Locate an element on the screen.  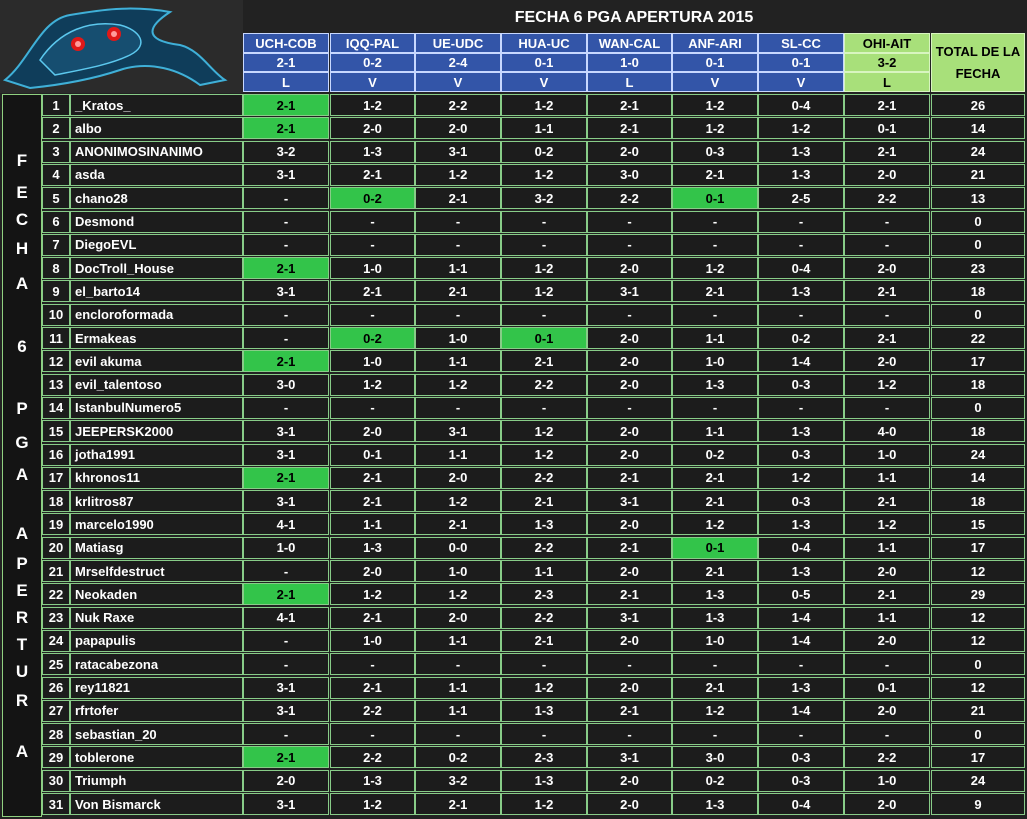
table-row: 9 el_barto14 3-1 2-1 2-1 1-2 3-1 2-1 1-3 2-1 18 is located at coordinates (533, 291).